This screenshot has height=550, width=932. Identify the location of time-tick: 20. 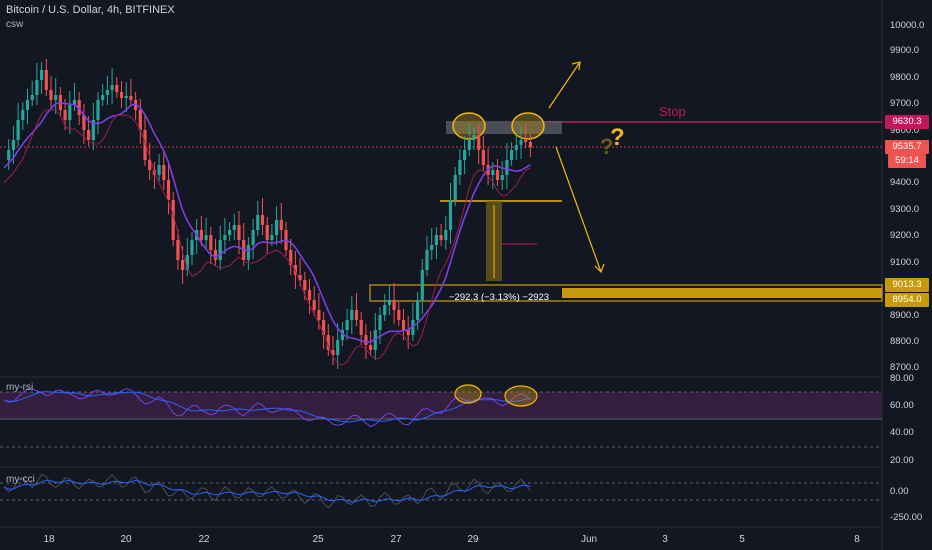
(126, 539).